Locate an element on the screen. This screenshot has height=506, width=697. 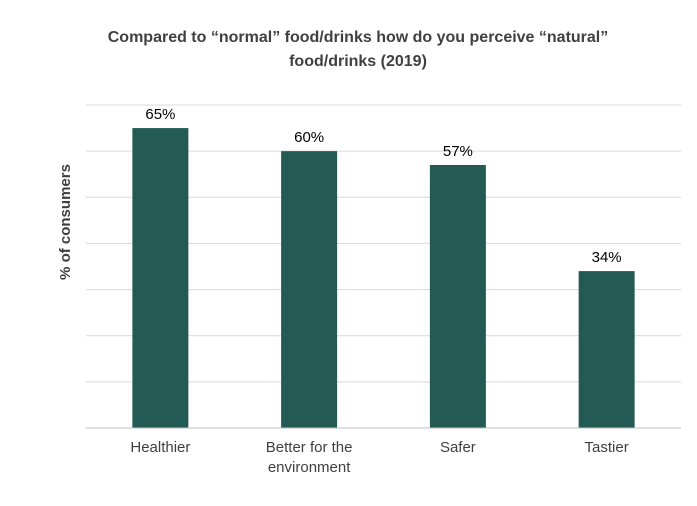
data-label: 34% is located at coordinates (607, 257).